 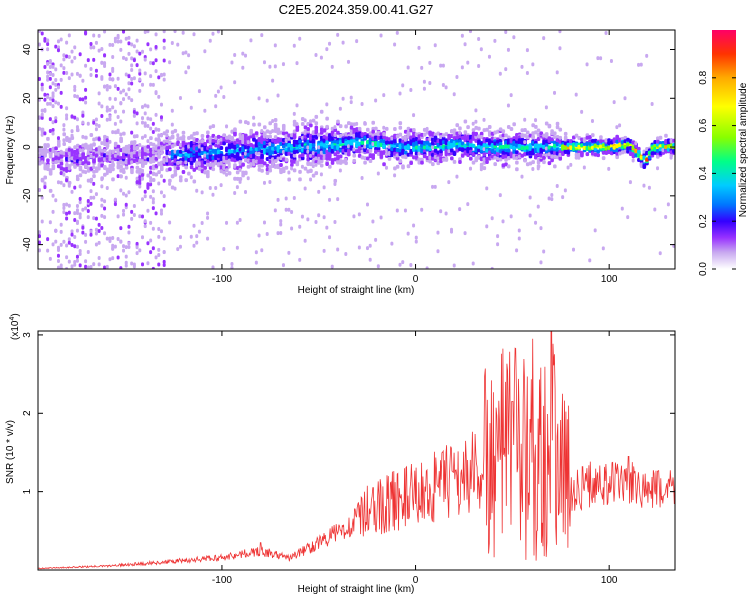 What do you see at coordinates (356, 290) in the screenshot?
I see `spectrogram-x-axis-label: Height of straight line (km)` at bounding box center [356, 290].